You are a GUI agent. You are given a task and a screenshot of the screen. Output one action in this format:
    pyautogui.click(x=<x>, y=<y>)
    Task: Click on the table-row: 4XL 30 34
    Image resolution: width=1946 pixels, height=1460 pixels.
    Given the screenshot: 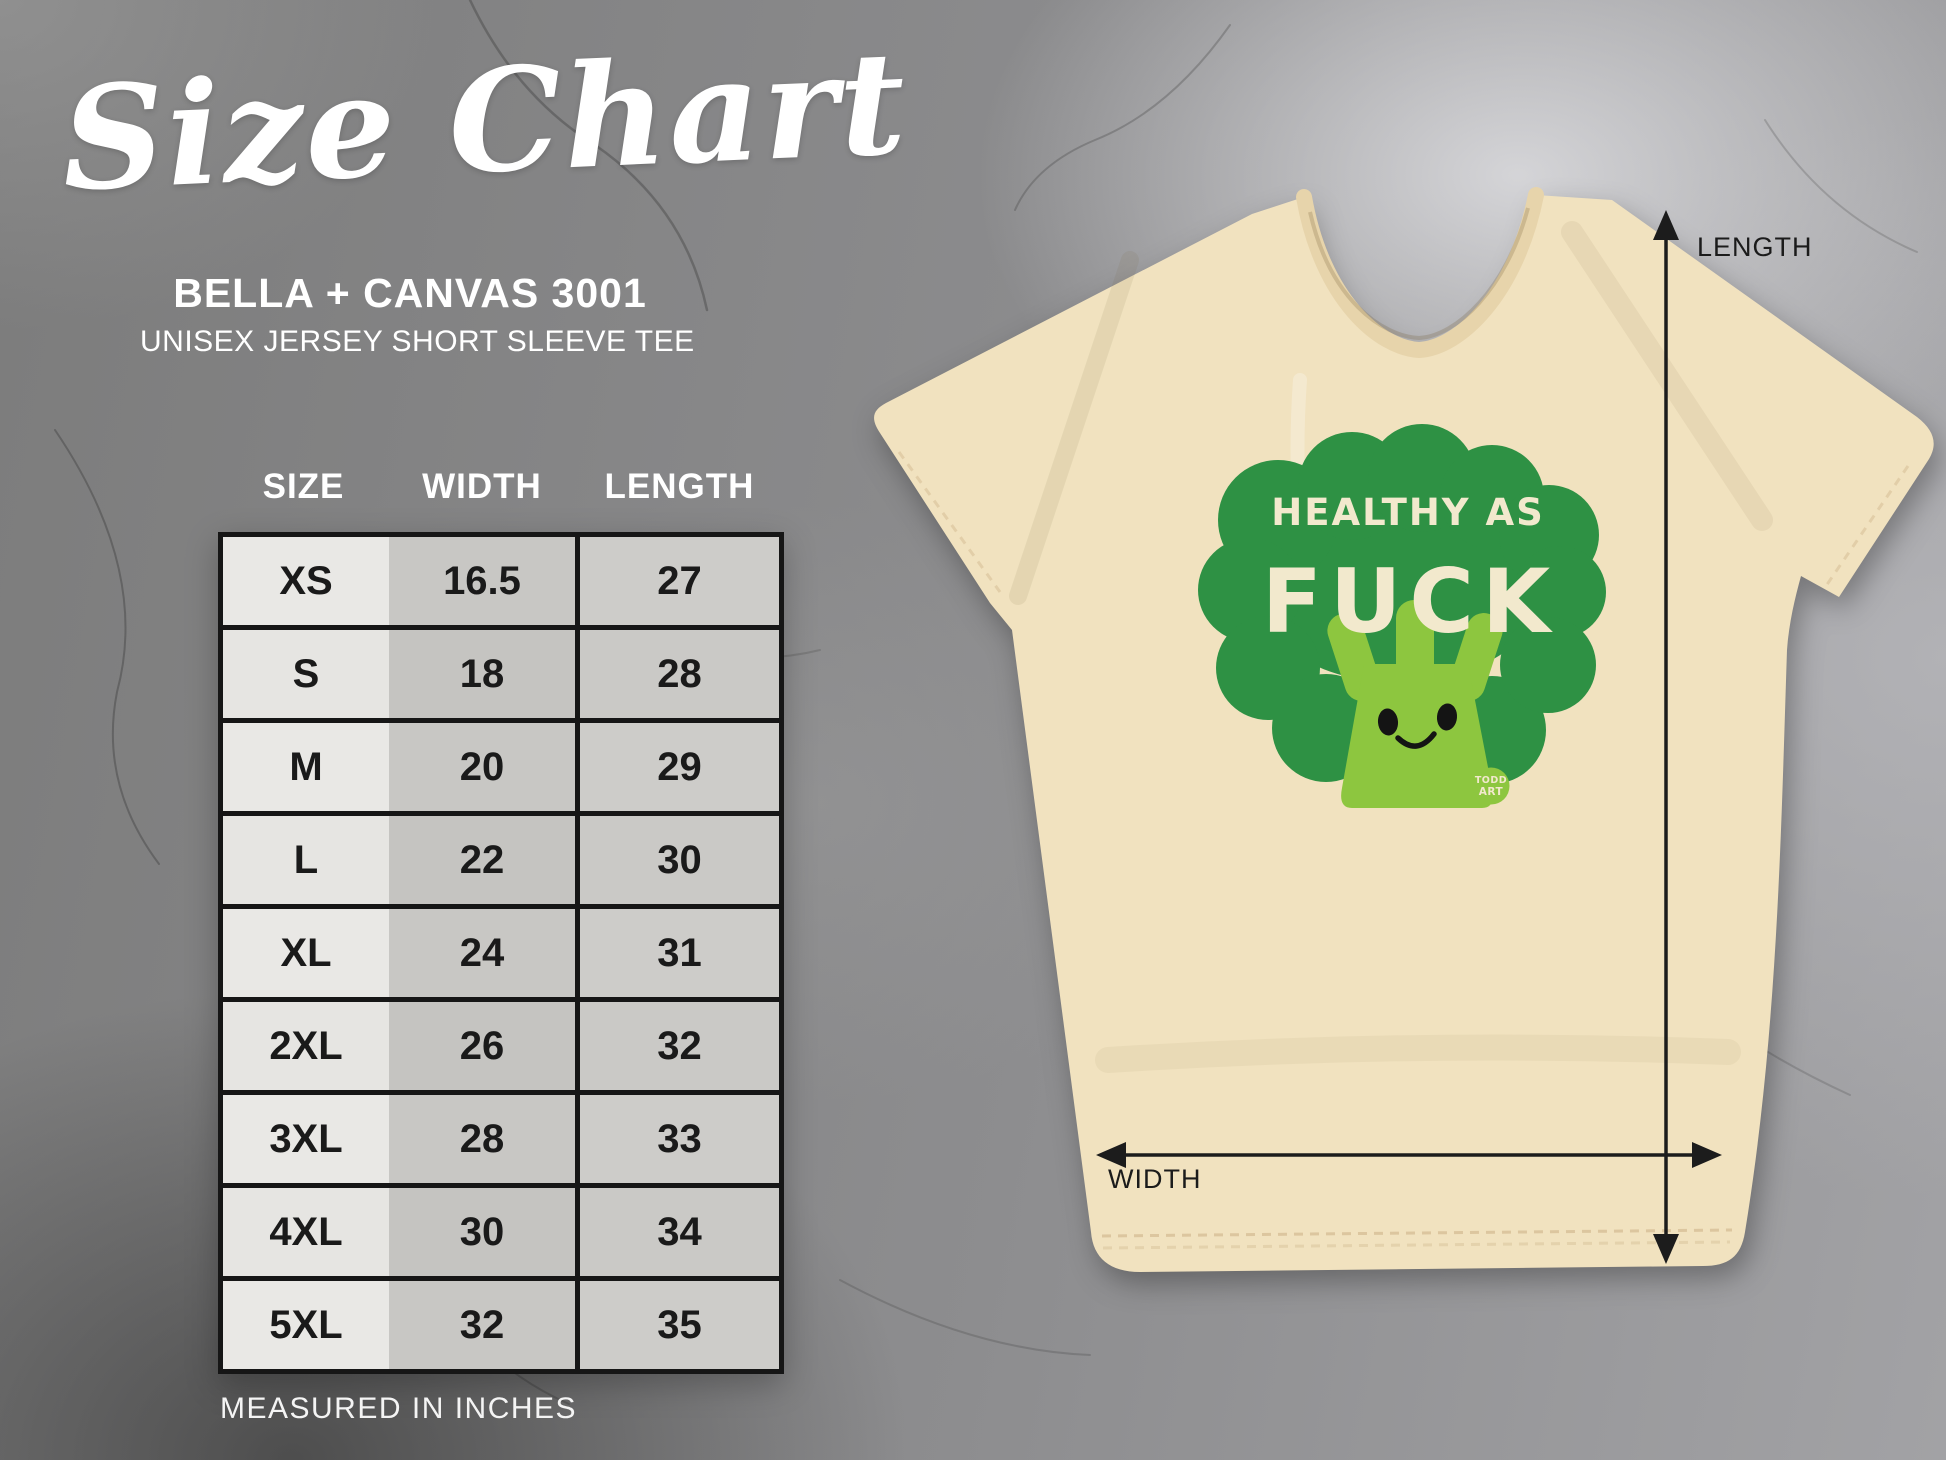 What is the action you would take?
    pyautogui.click(x=501, y=1229)
    